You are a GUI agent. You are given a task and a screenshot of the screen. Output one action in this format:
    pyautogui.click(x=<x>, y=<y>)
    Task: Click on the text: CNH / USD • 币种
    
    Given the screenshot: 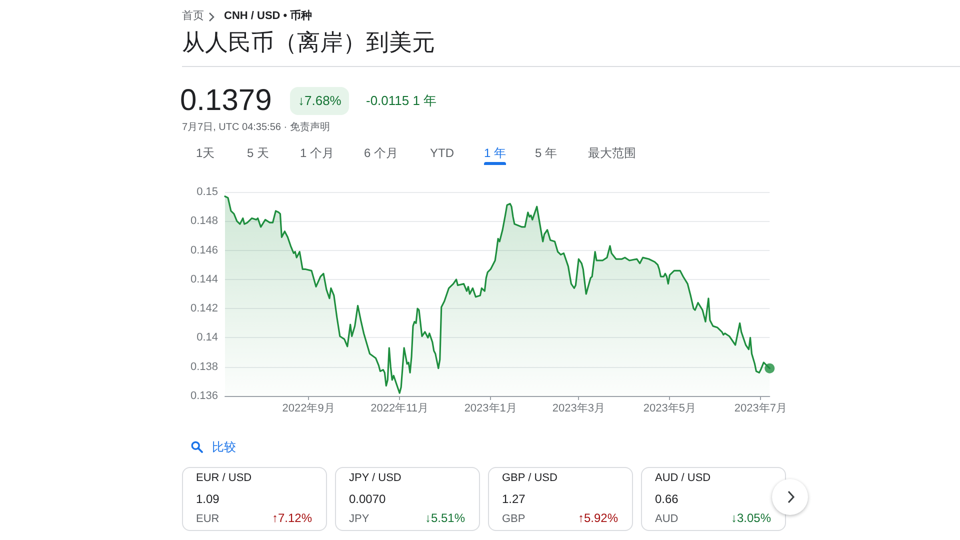 What is the action you would take?
    pyautogui.click(x=268, y=17)
    